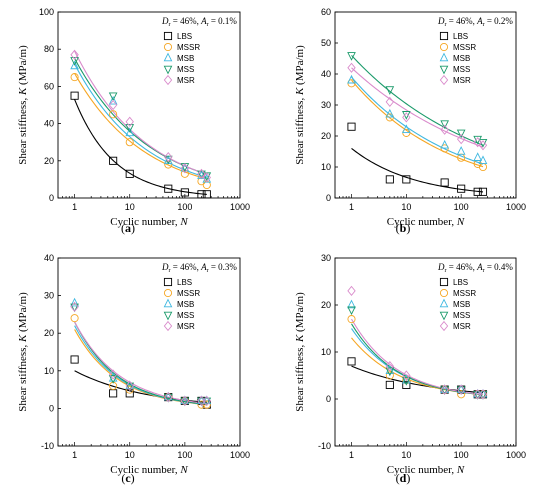 Image resolution: width=550 pixels, height=486 pixels. I want to click on y-tick-label: 30, so click(326, 105).